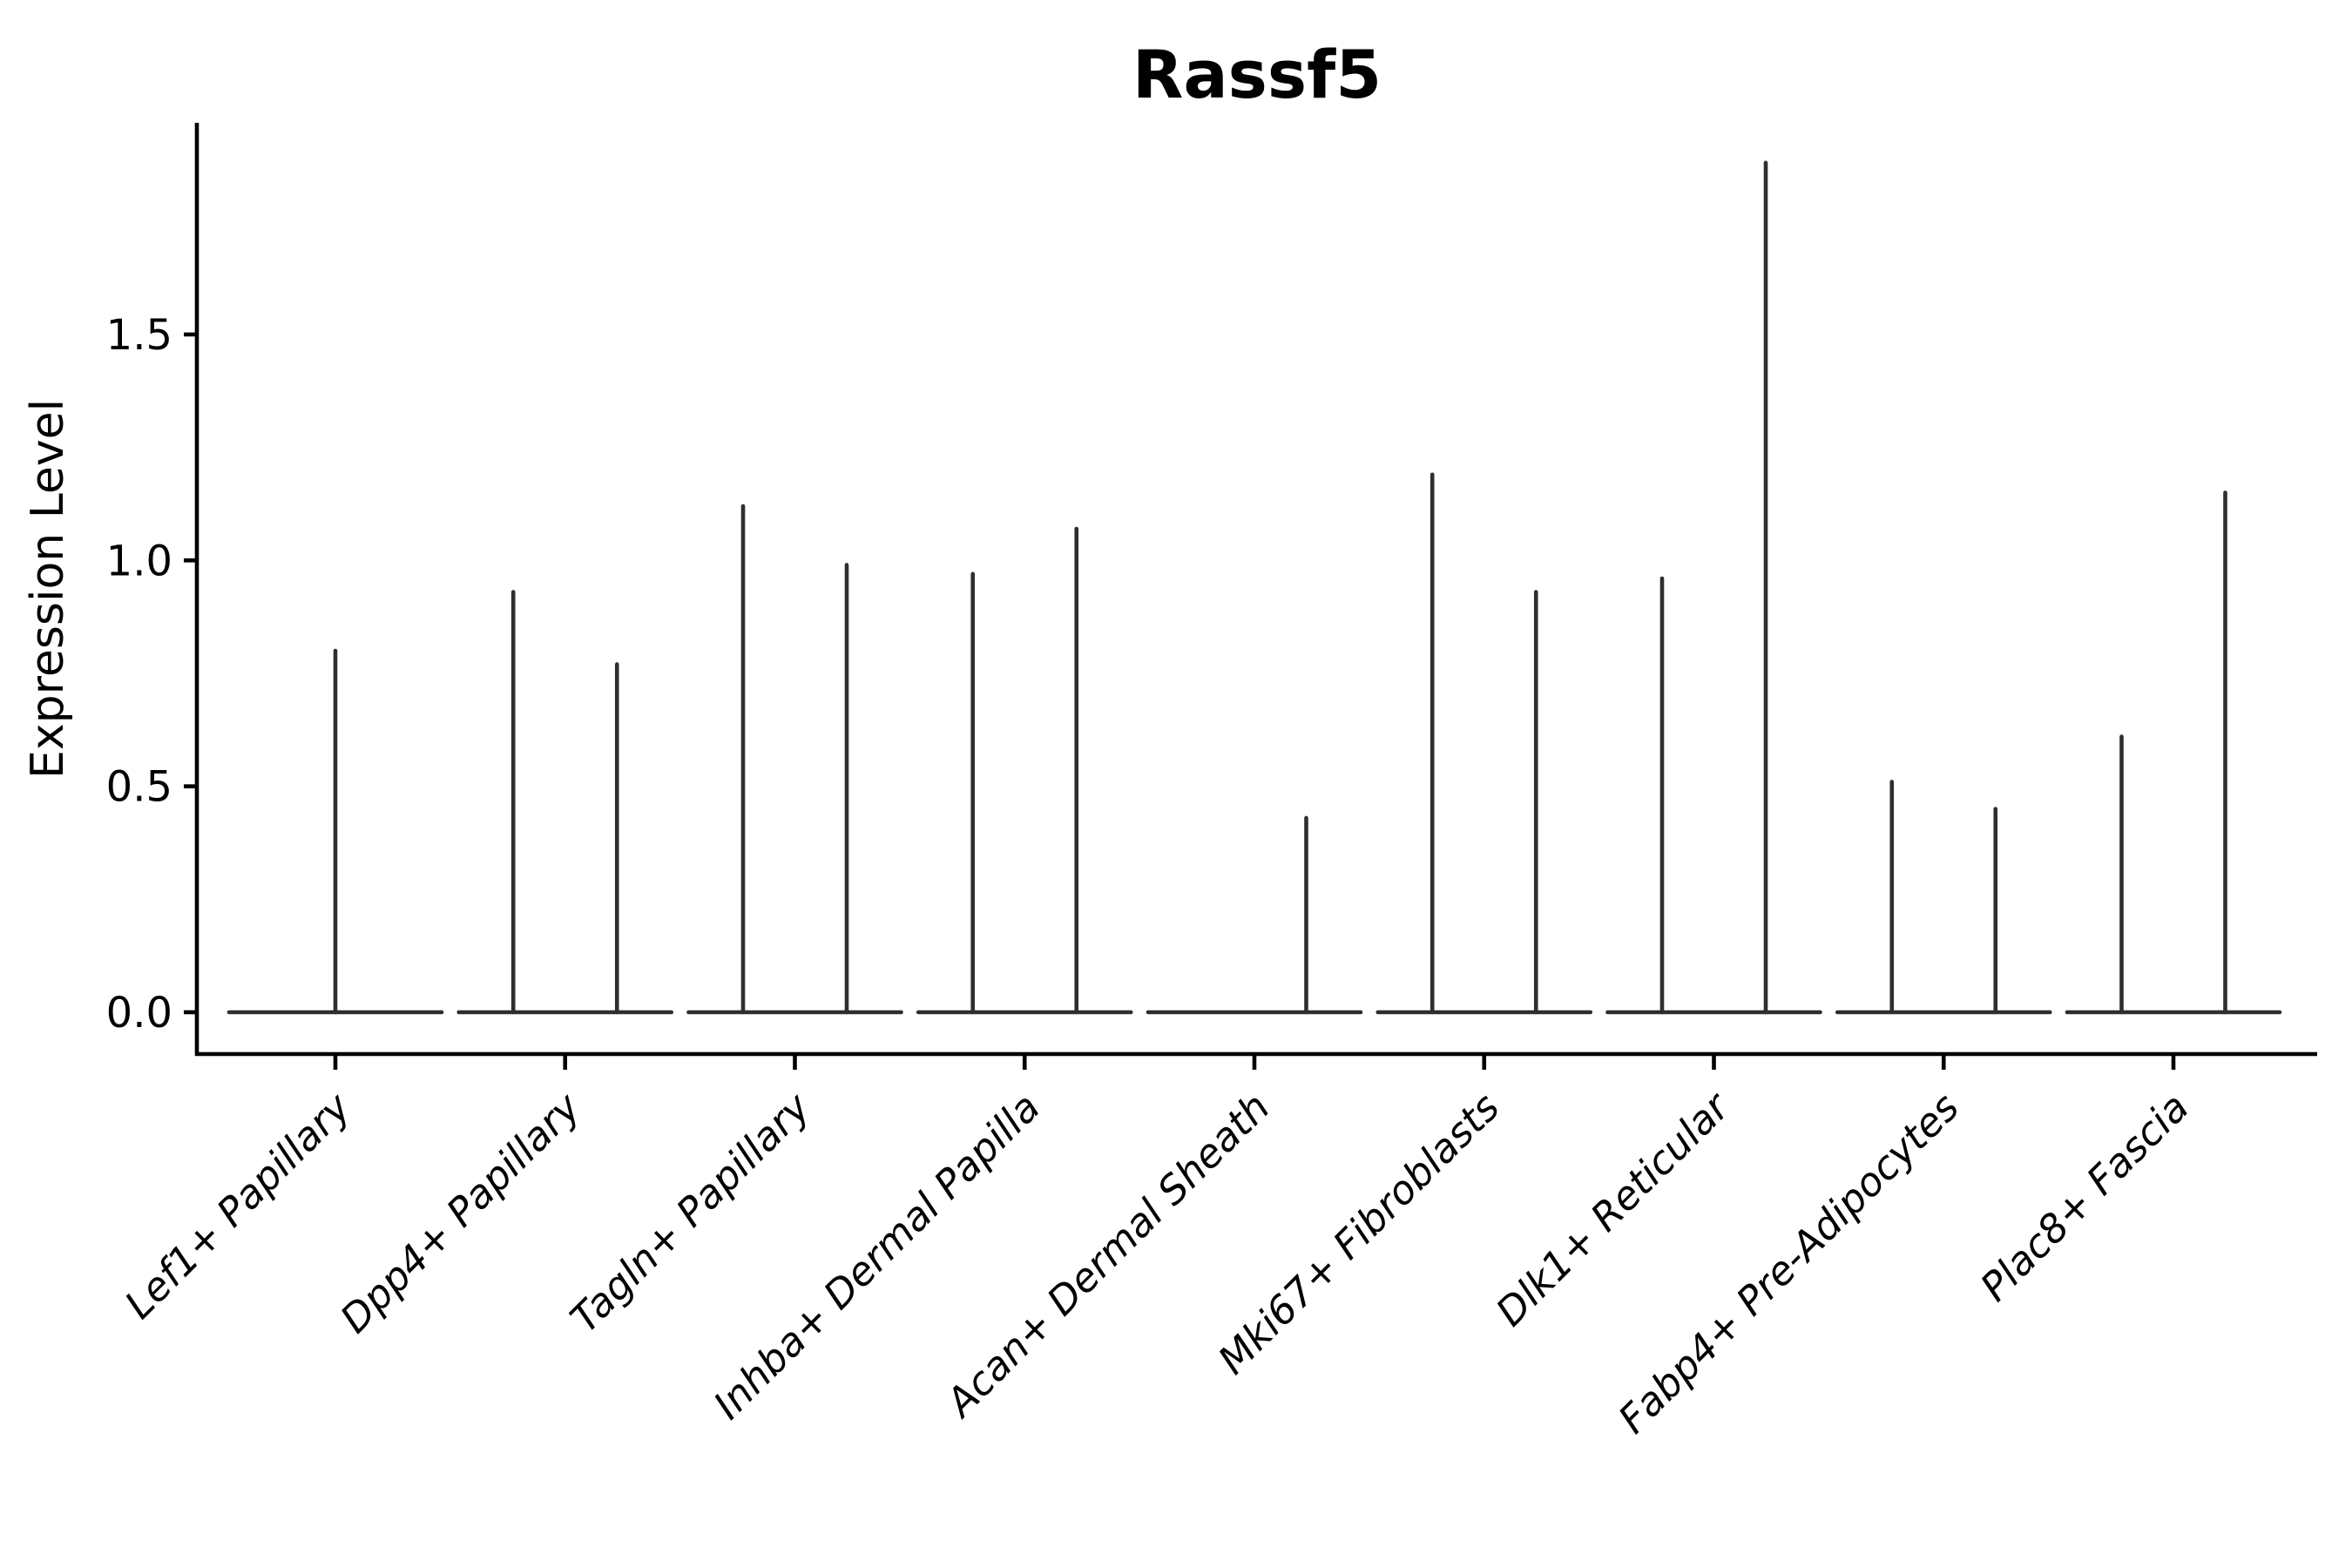 The width and height of the screenshot is (2352, 1568). What do you see at coordinates (460, 1212) in the screenshot?
I see `x-tick-label: Dpp4+ Papillary` at bounding box center [460, 1212].